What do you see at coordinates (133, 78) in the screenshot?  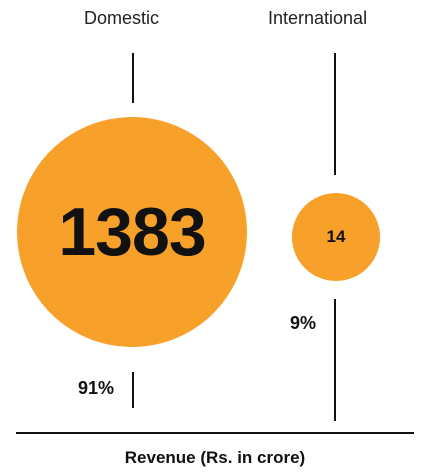 I see `domestic-upper-leader-line` at bounding box center [133, 78].